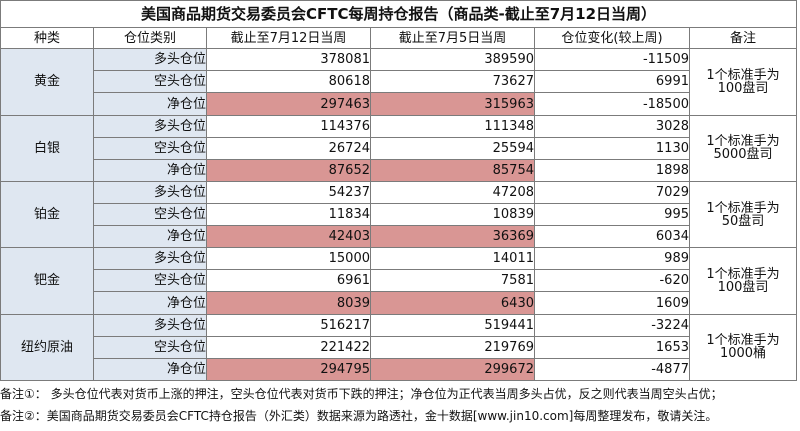  I want to click on previous-value-cell: 36369, so click(452, 237).